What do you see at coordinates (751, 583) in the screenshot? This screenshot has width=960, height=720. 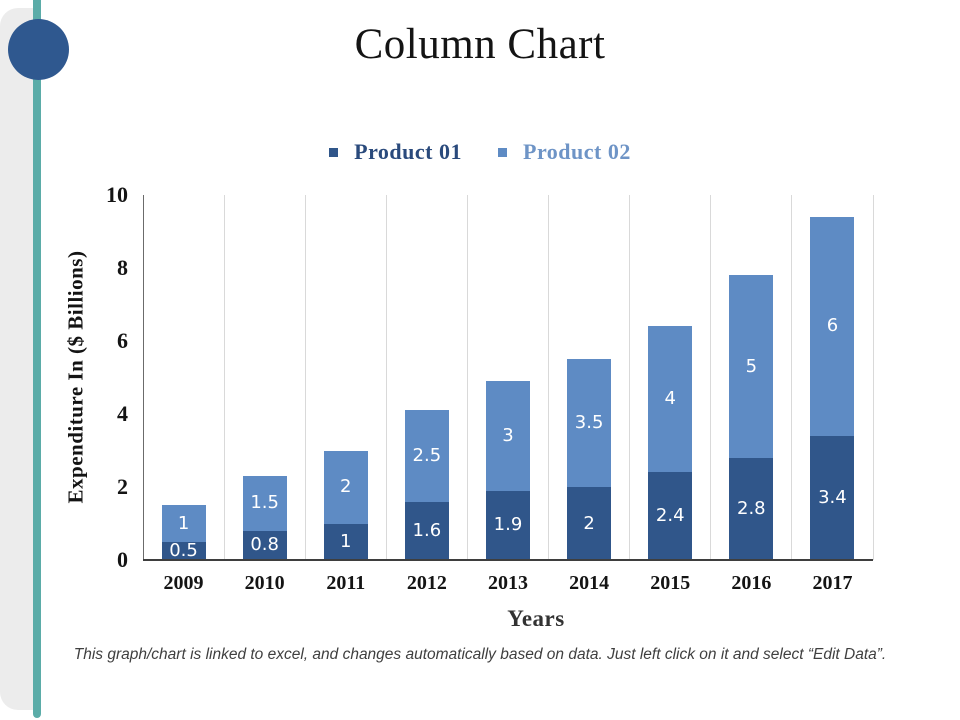 I see `x-tick-label: 2016` at bounding box center [751, 583].